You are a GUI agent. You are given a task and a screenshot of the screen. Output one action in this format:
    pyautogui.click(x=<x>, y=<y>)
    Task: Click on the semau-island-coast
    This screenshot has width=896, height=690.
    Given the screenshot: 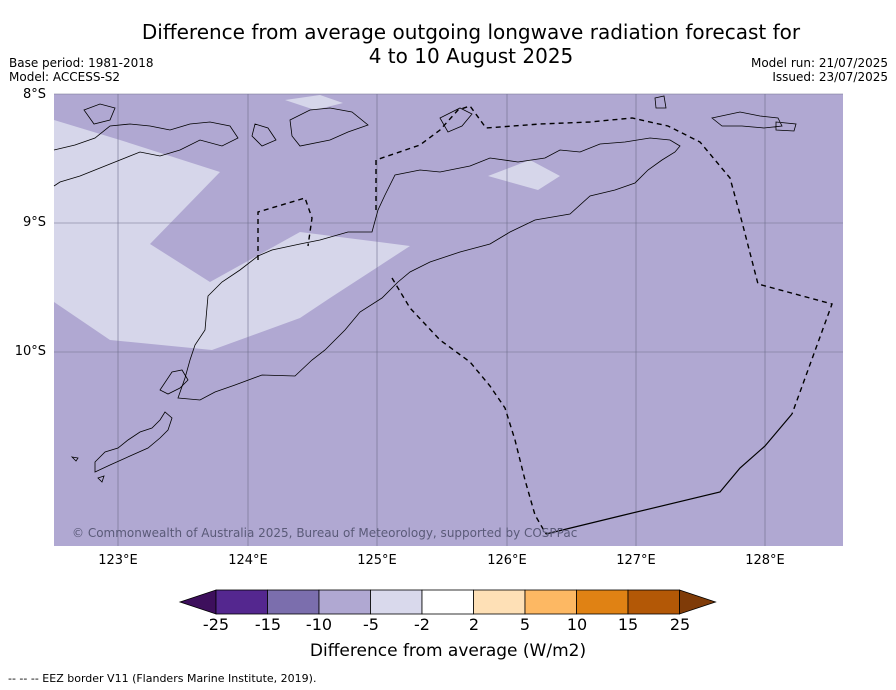 What is the action you would take?
    pyautogui.click(x=174, y=382)
    